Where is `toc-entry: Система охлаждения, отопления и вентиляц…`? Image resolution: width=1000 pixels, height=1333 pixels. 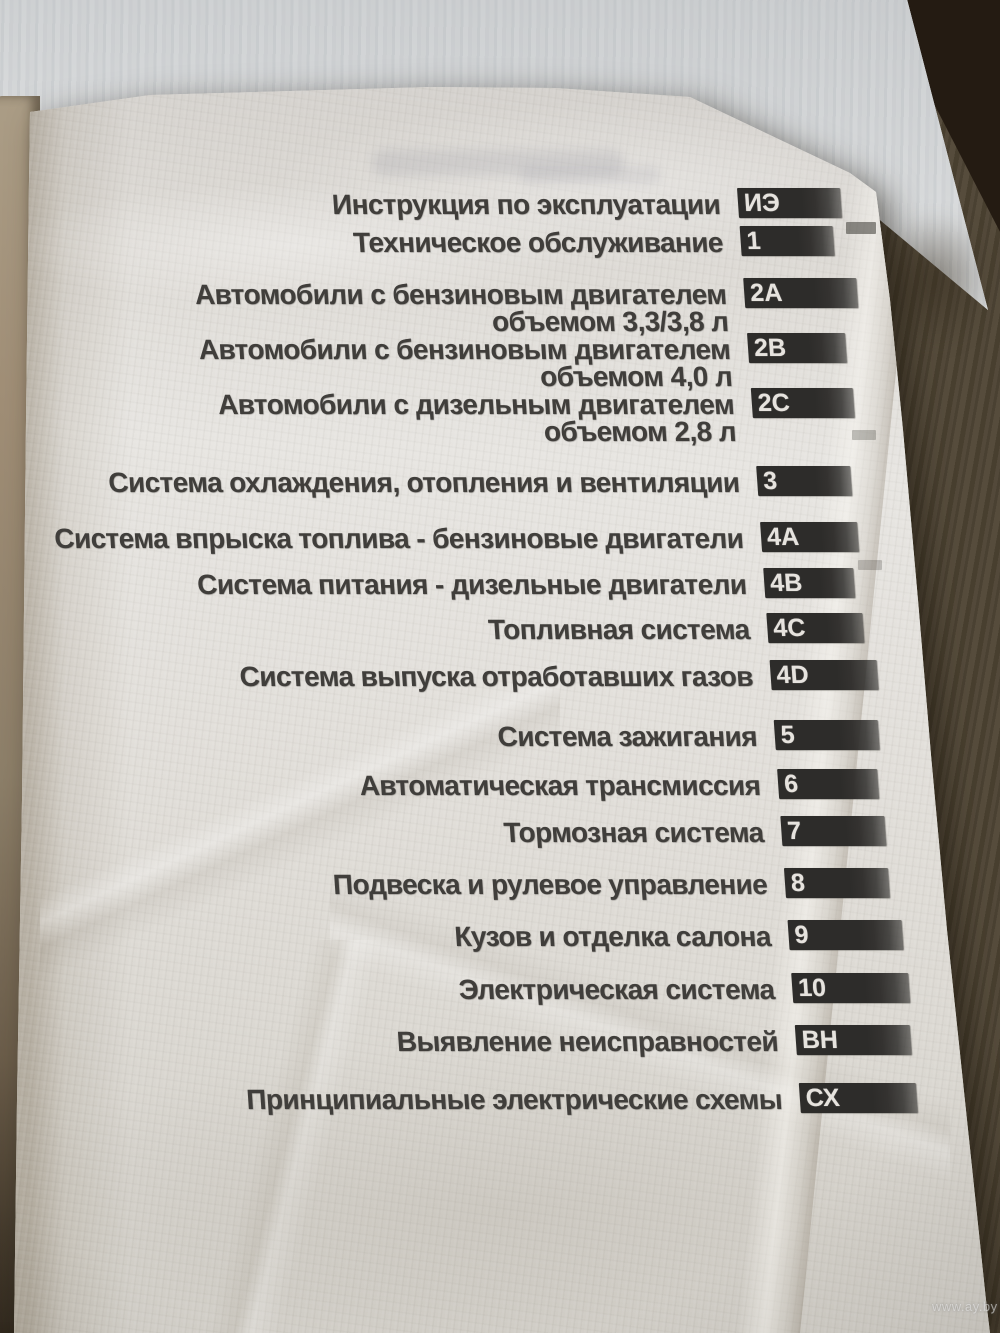 toc-entry: Система охлаждения, отопления и вентиляц… is located at coordinates (463, 483).